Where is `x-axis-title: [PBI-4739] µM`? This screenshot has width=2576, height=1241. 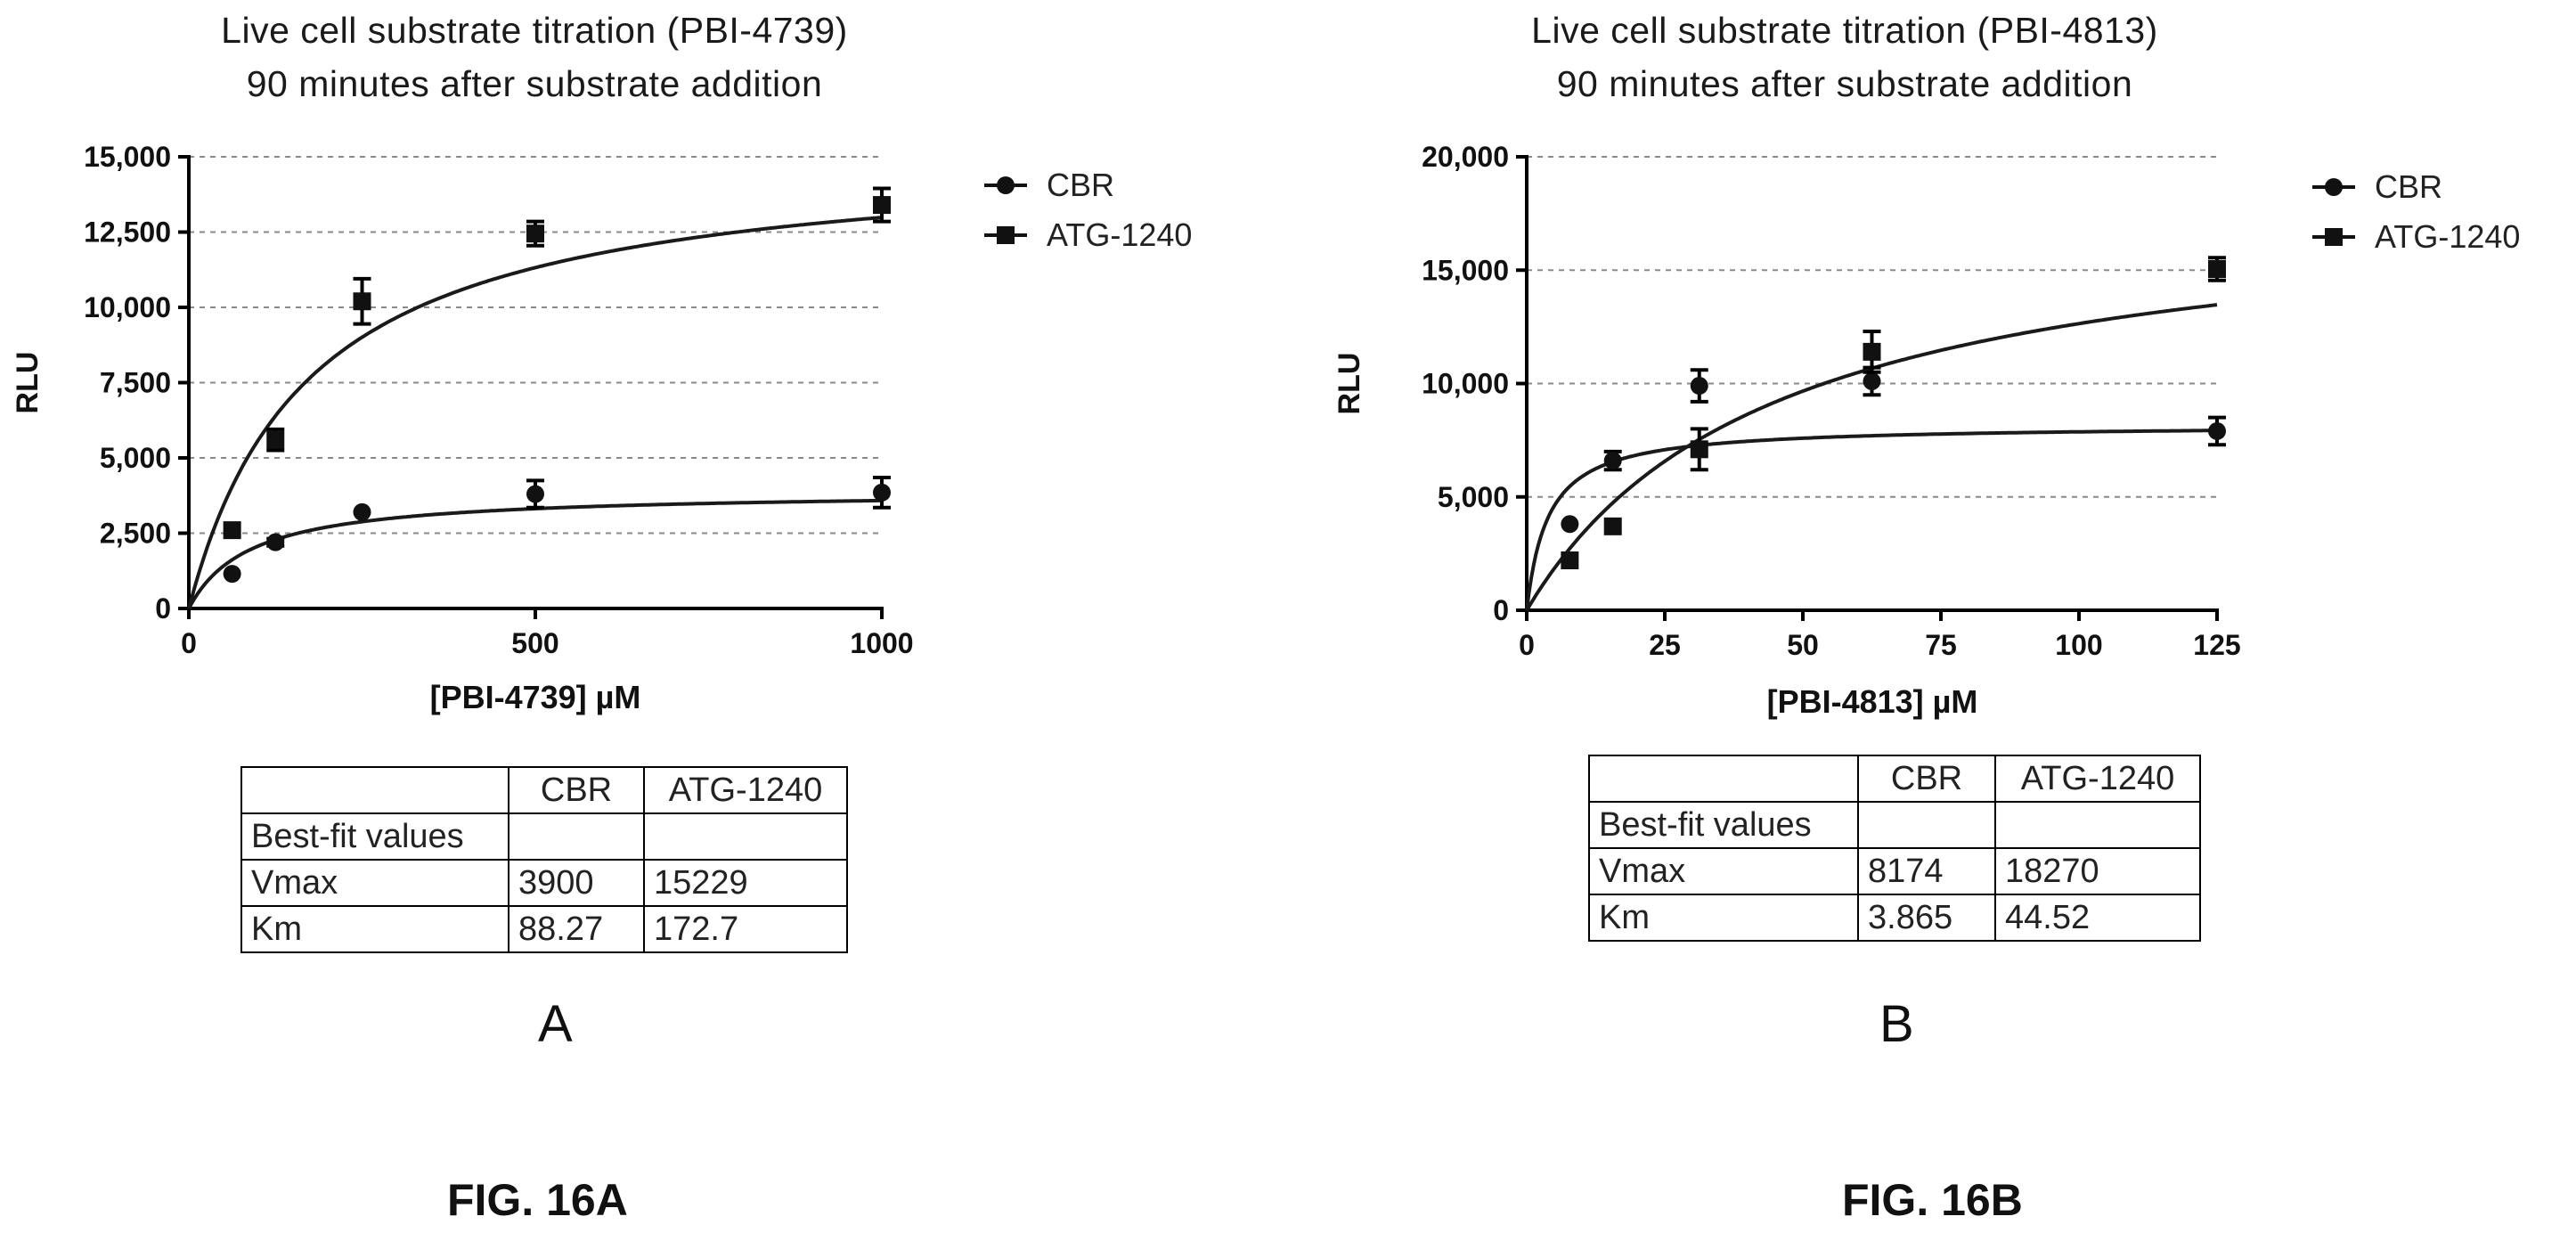
x-axis-title: [PBI-4739] µM is located at coordinates (535, 697).